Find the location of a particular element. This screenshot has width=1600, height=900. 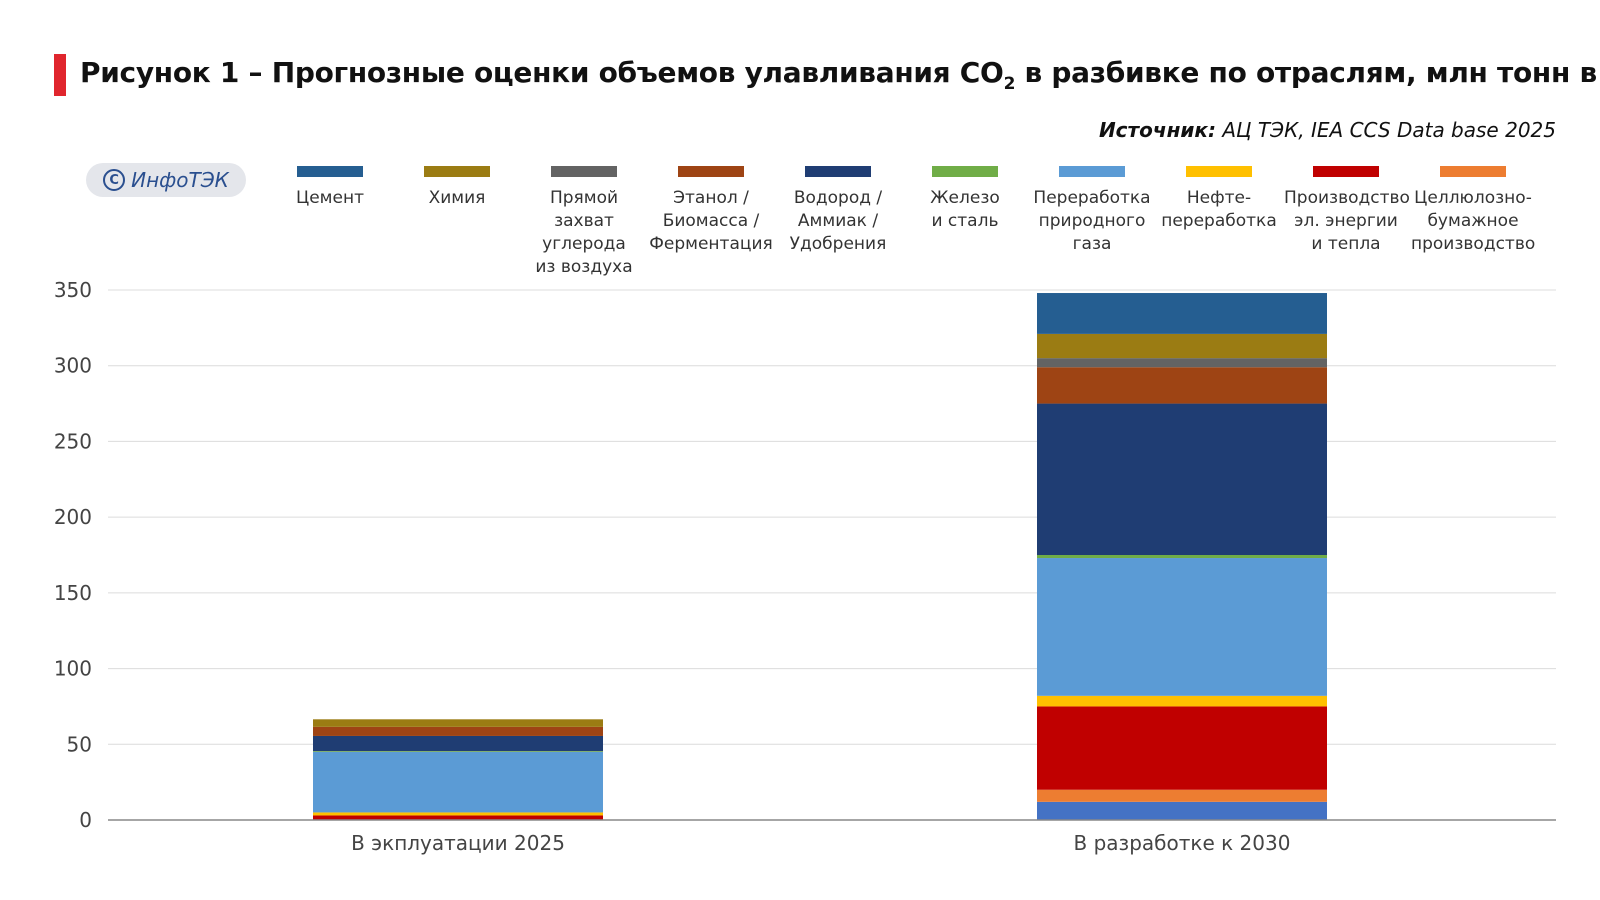

legend-item: Этанол / Биомасса / Ферментация is located at coordinates (711, 209).